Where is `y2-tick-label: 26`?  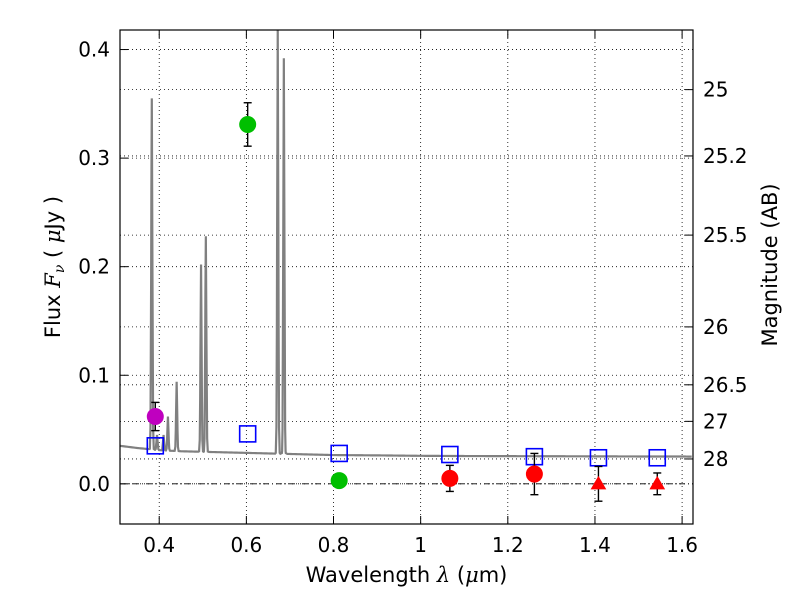
y2-tick-label: 26 is located at coordinates (715, 327).